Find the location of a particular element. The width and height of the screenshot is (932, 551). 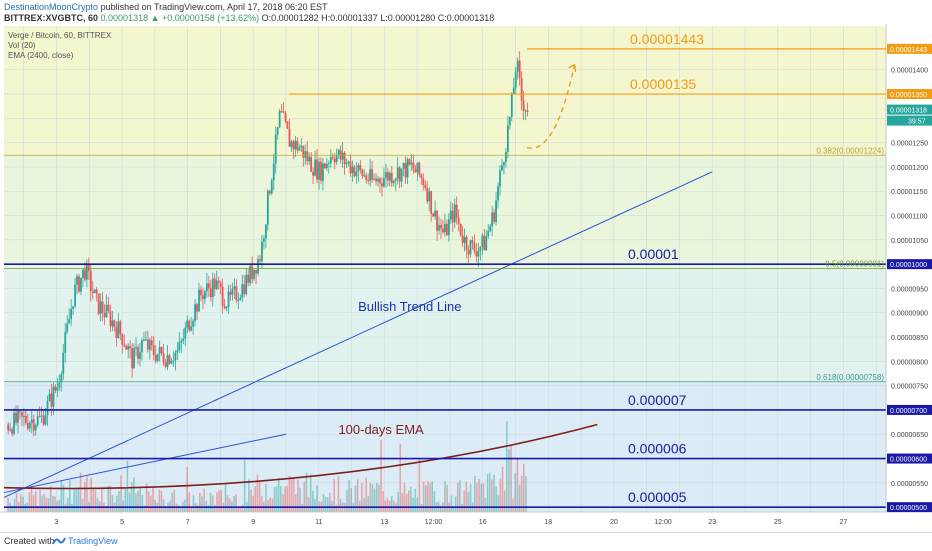

tradingview-brand: TradingView is located at coordinates (93, 541).